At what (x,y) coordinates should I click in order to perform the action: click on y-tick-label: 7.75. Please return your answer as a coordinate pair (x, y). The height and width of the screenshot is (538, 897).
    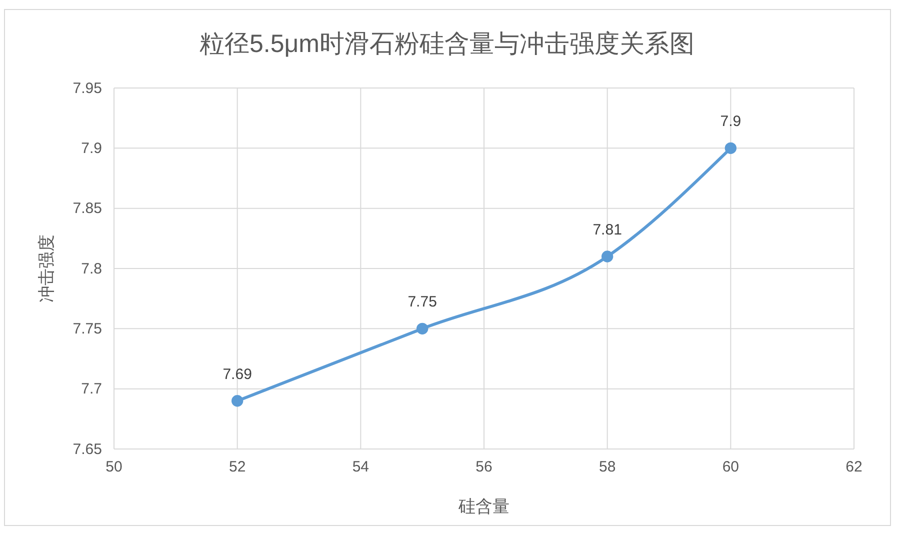
    Looking at the image, I should click on (87, 329).